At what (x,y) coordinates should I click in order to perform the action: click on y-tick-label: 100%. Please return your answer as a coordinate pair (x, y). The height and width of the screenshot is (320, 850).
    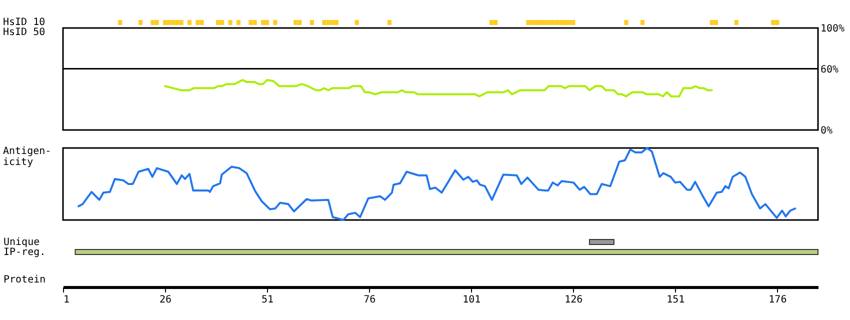
    Looking at the image, I should click on (832, 29).